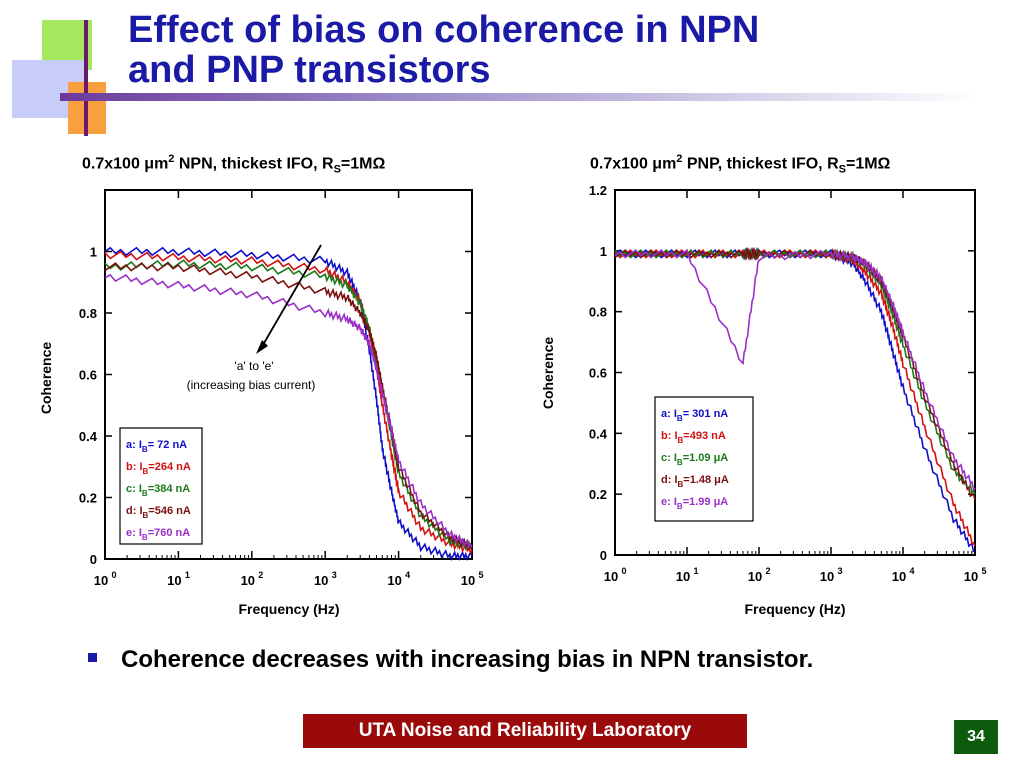 This screenshot has width=1024, height=768. What do you see at coordinates (158, 490) in the screenshot?
I see `npn-legend-entry-c: c: IB=384 nA` at bounding box center [158, 490].